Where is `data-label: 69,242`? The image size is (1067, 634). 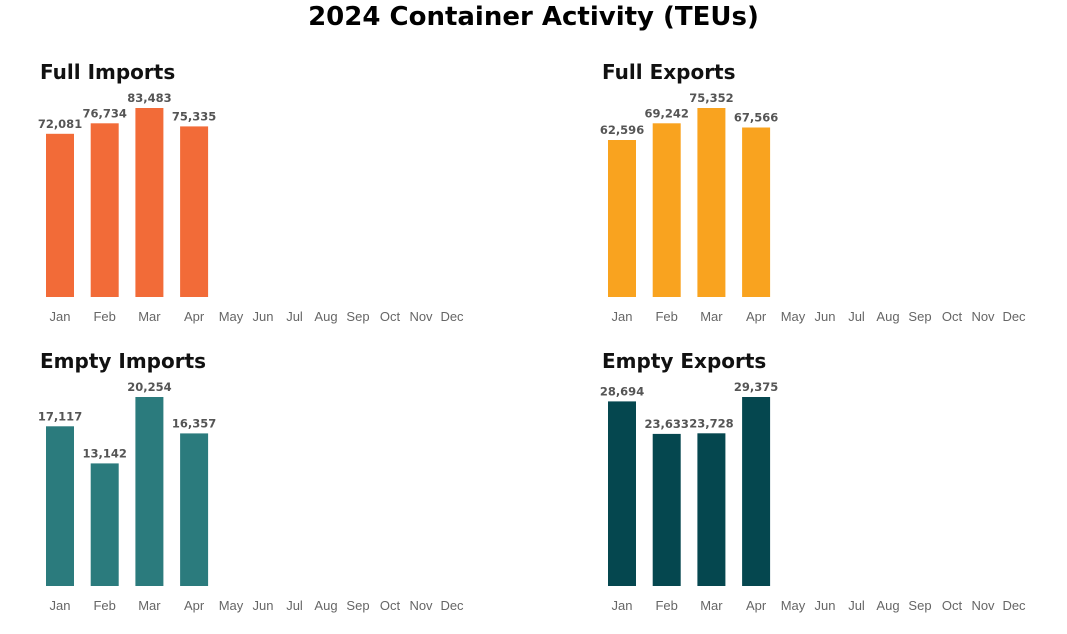 data-label: 69,242 is located at coordinates (667, 113).